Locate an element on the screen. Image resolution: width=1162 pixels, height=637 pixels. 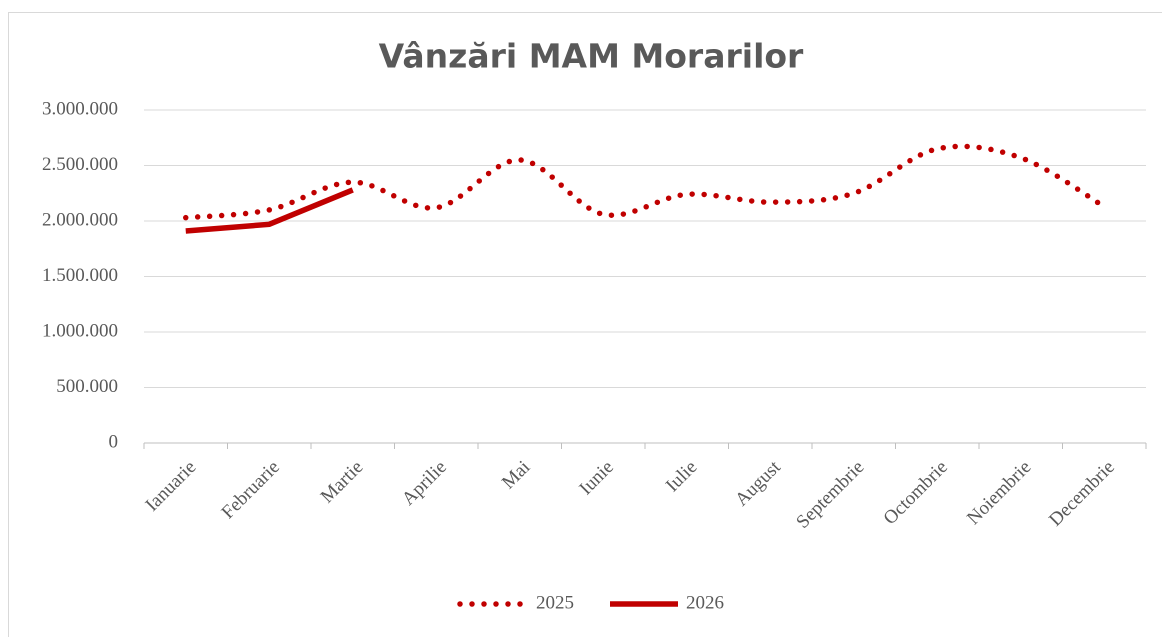
y-tick-label: 2.000.000 is located at coordinates (80, 219).